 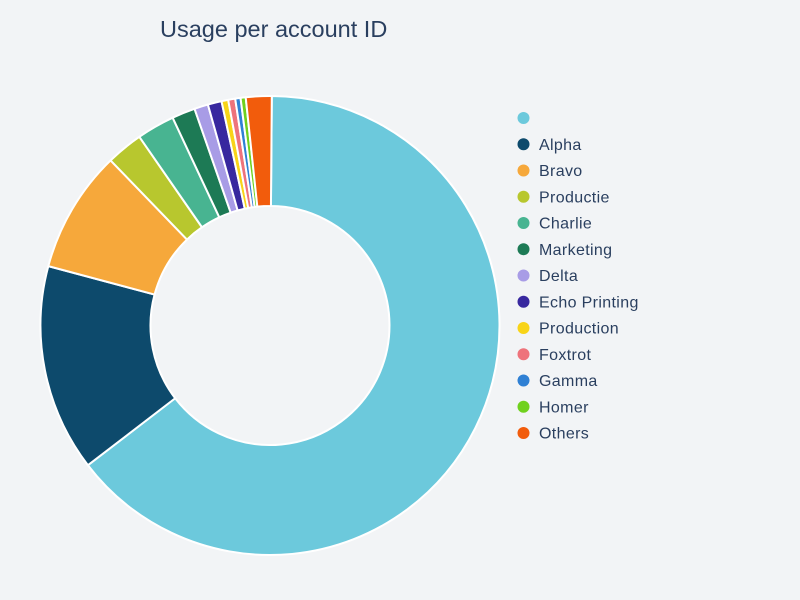 I want to click on svg-text: Charlie, so click(x=565, y=224).